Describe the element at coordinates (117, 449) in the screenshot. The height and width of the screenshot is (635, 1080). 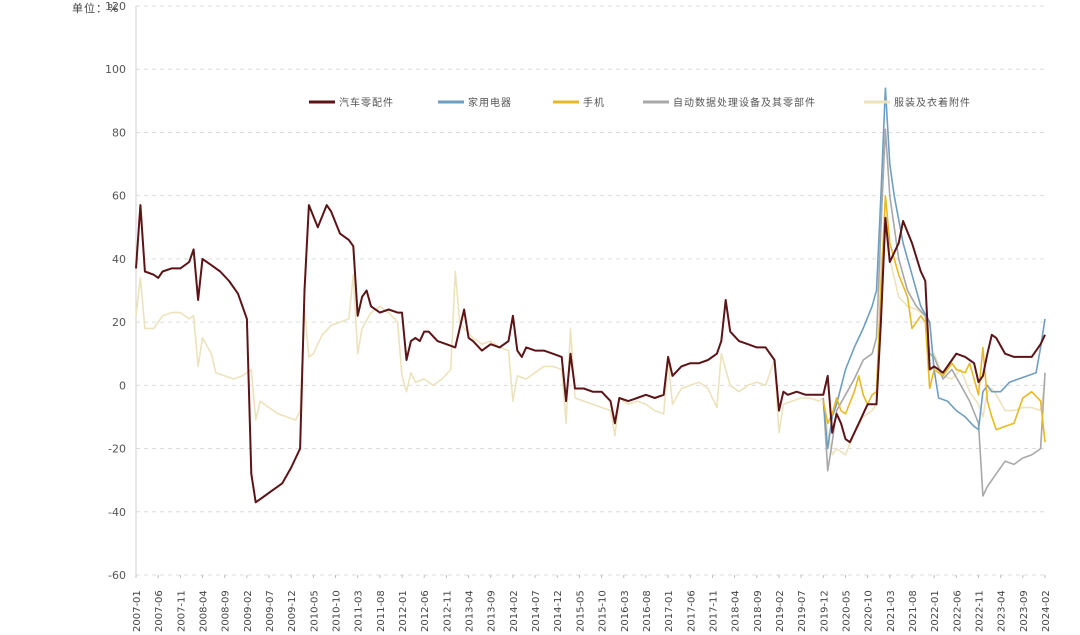
I see `y-tick-label: -20` at that location.